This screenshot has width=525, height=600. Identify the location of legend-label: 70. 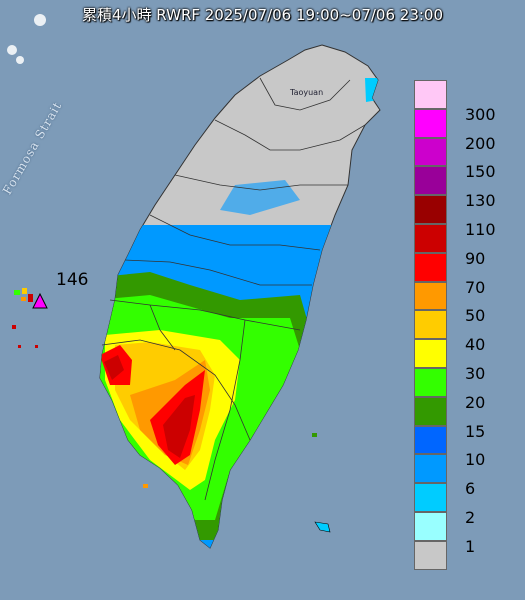
(475, 287).